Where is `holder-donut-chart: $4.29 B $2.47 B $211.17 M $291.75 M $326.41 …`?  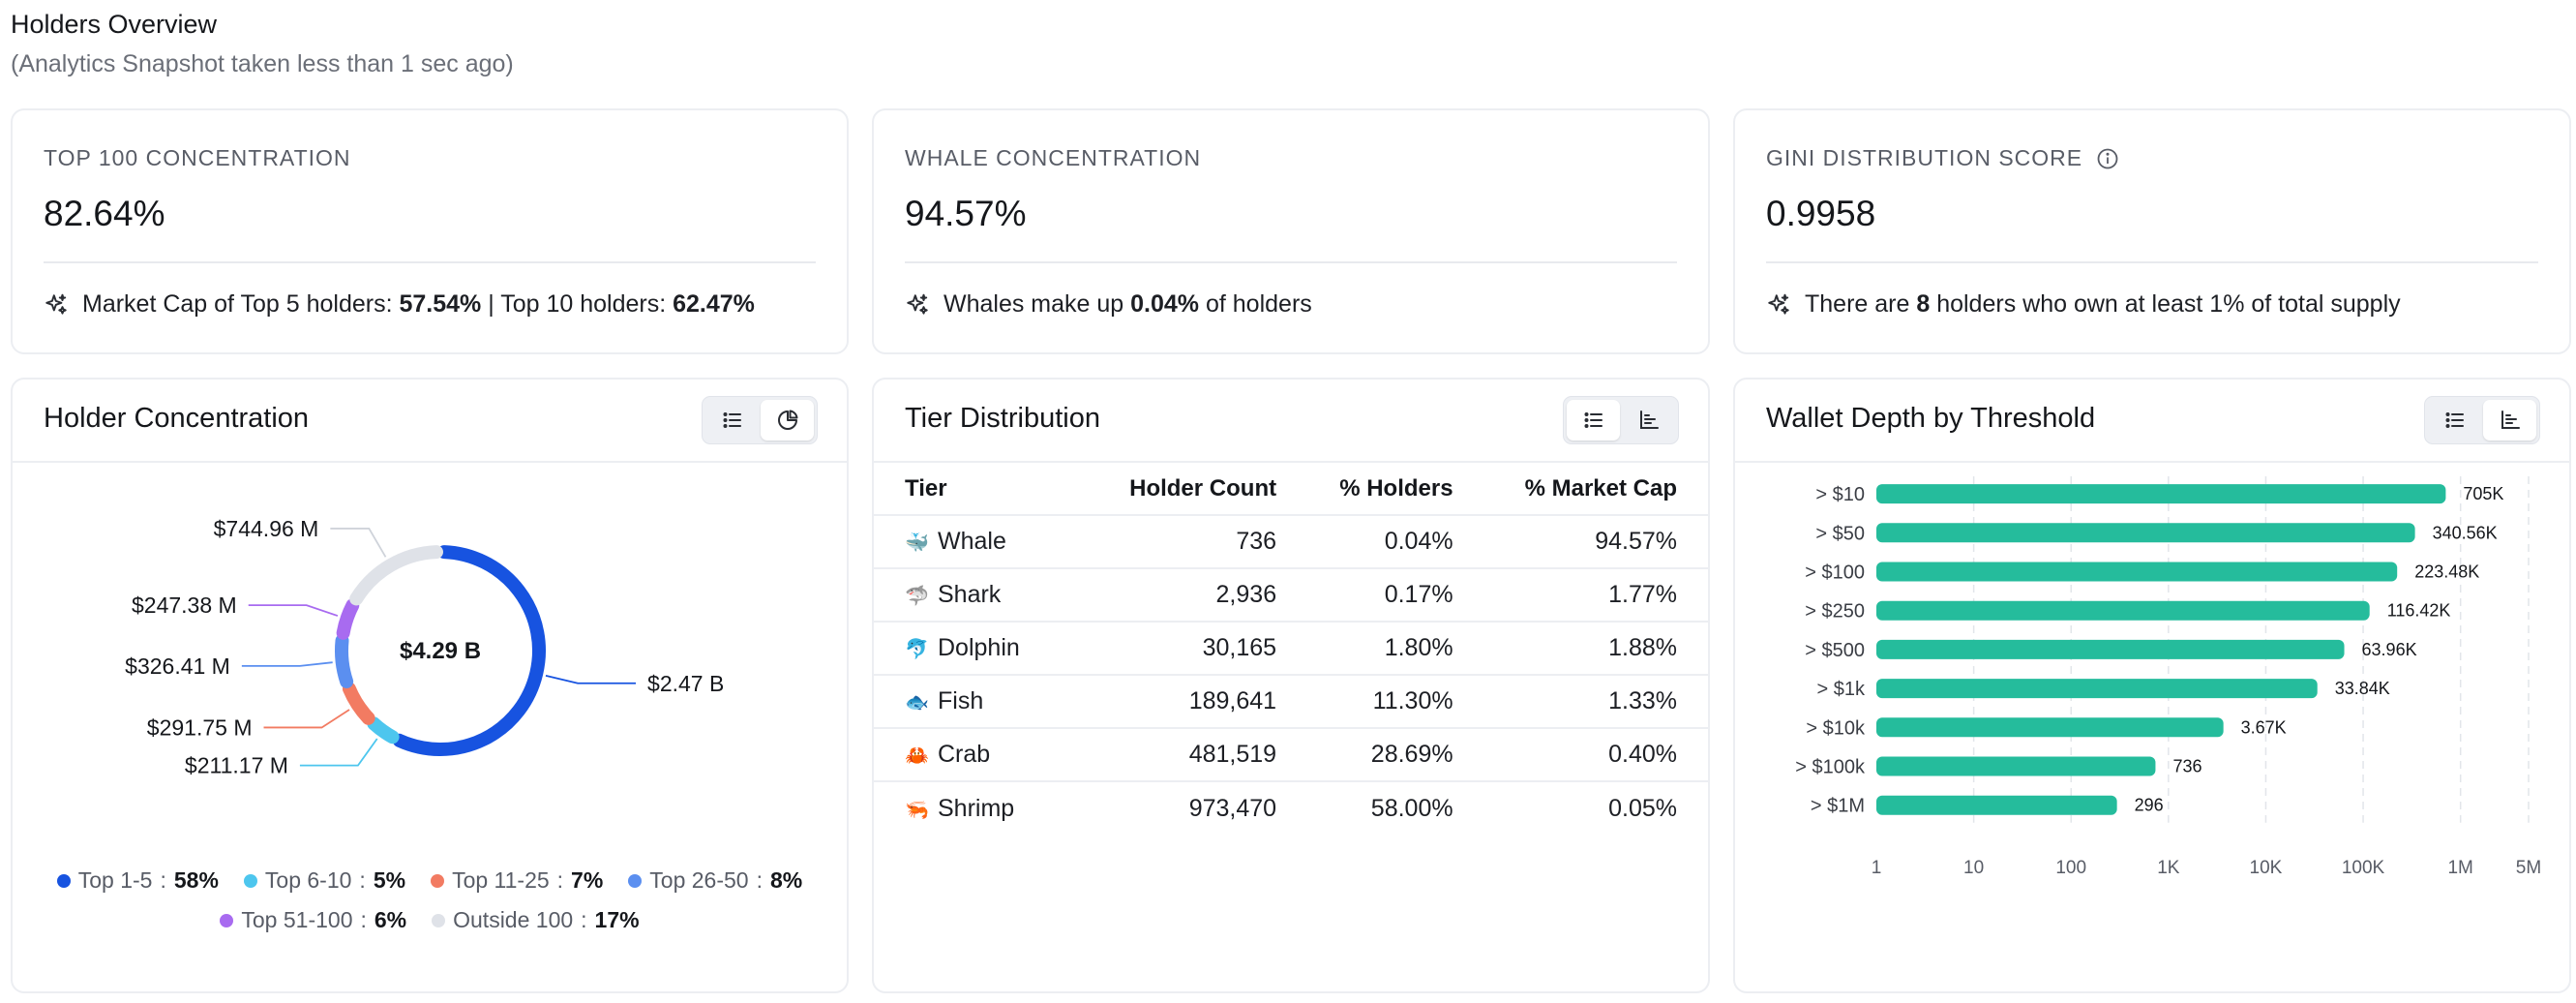 holder-donut-chart: $4.29 B $2.47 B $211.17 M $291.75 M $326.41 … is located at coordinates (424, 647).